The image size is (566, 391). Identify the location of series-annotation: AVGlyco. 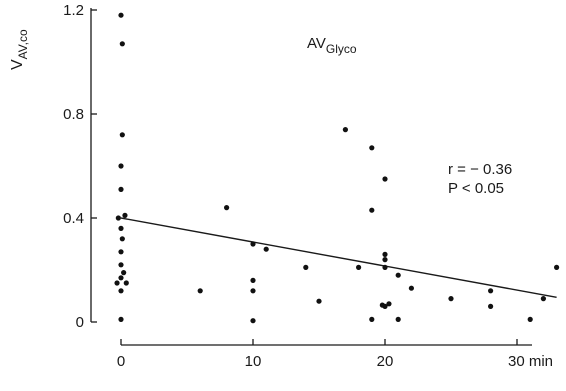
(332, 45).